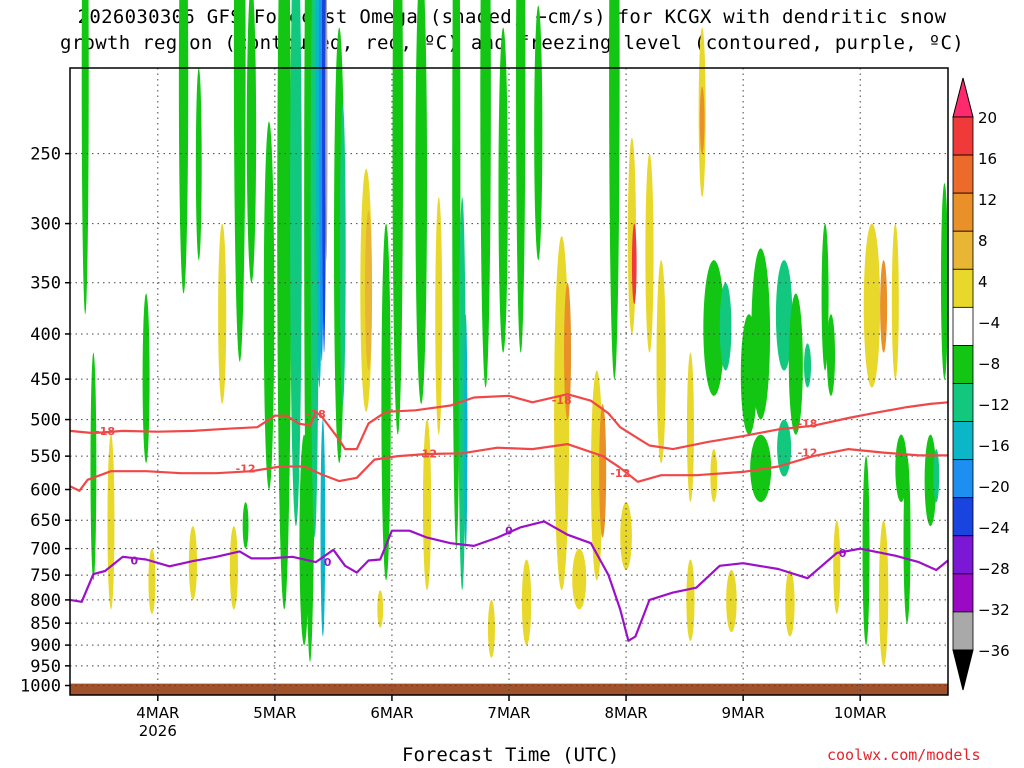 Image resolution: width=1024 pixels, height=768 pixels. Describe the element at coordinates (274, 713) in the screenshot. I see `x-tick-label-5MAR: 5MAR` at that location.